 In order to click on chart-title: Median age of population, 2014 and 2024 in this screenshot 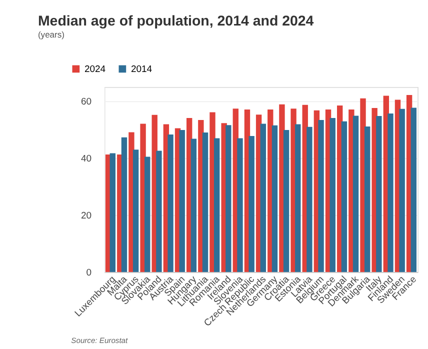, I will do `click(176, 21)`.